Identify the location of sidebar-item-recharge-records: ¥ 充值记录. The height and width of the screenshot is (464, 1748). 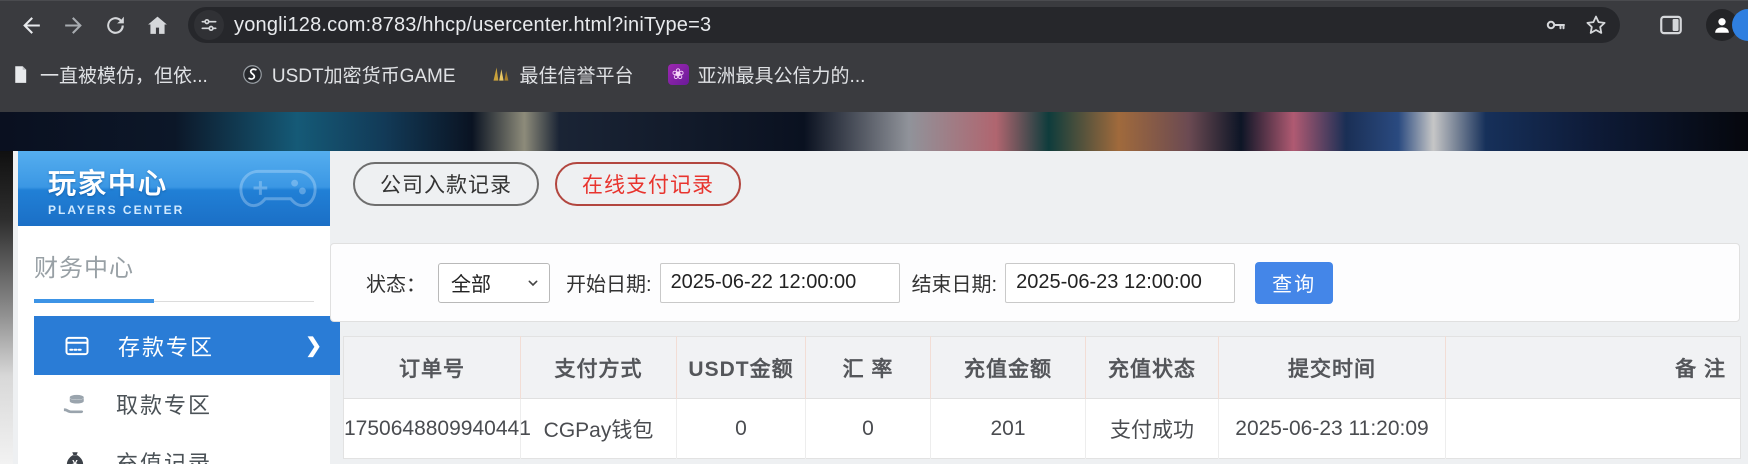
(174, 448).